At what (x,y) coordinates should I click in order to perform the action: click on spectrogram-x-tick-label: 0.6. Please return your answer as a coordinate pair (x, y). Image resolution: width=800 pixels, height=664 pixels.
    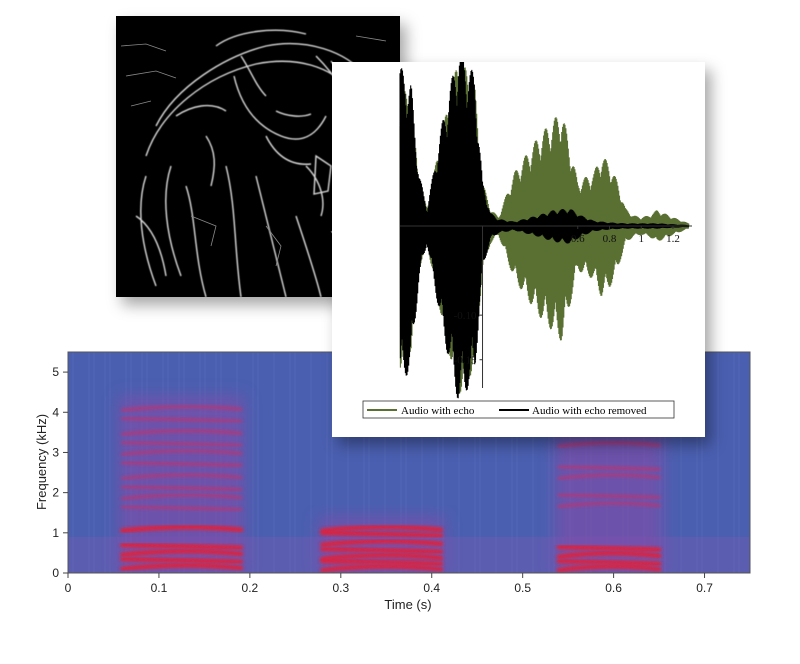
    Looking at the image, I should click on (613, 588).